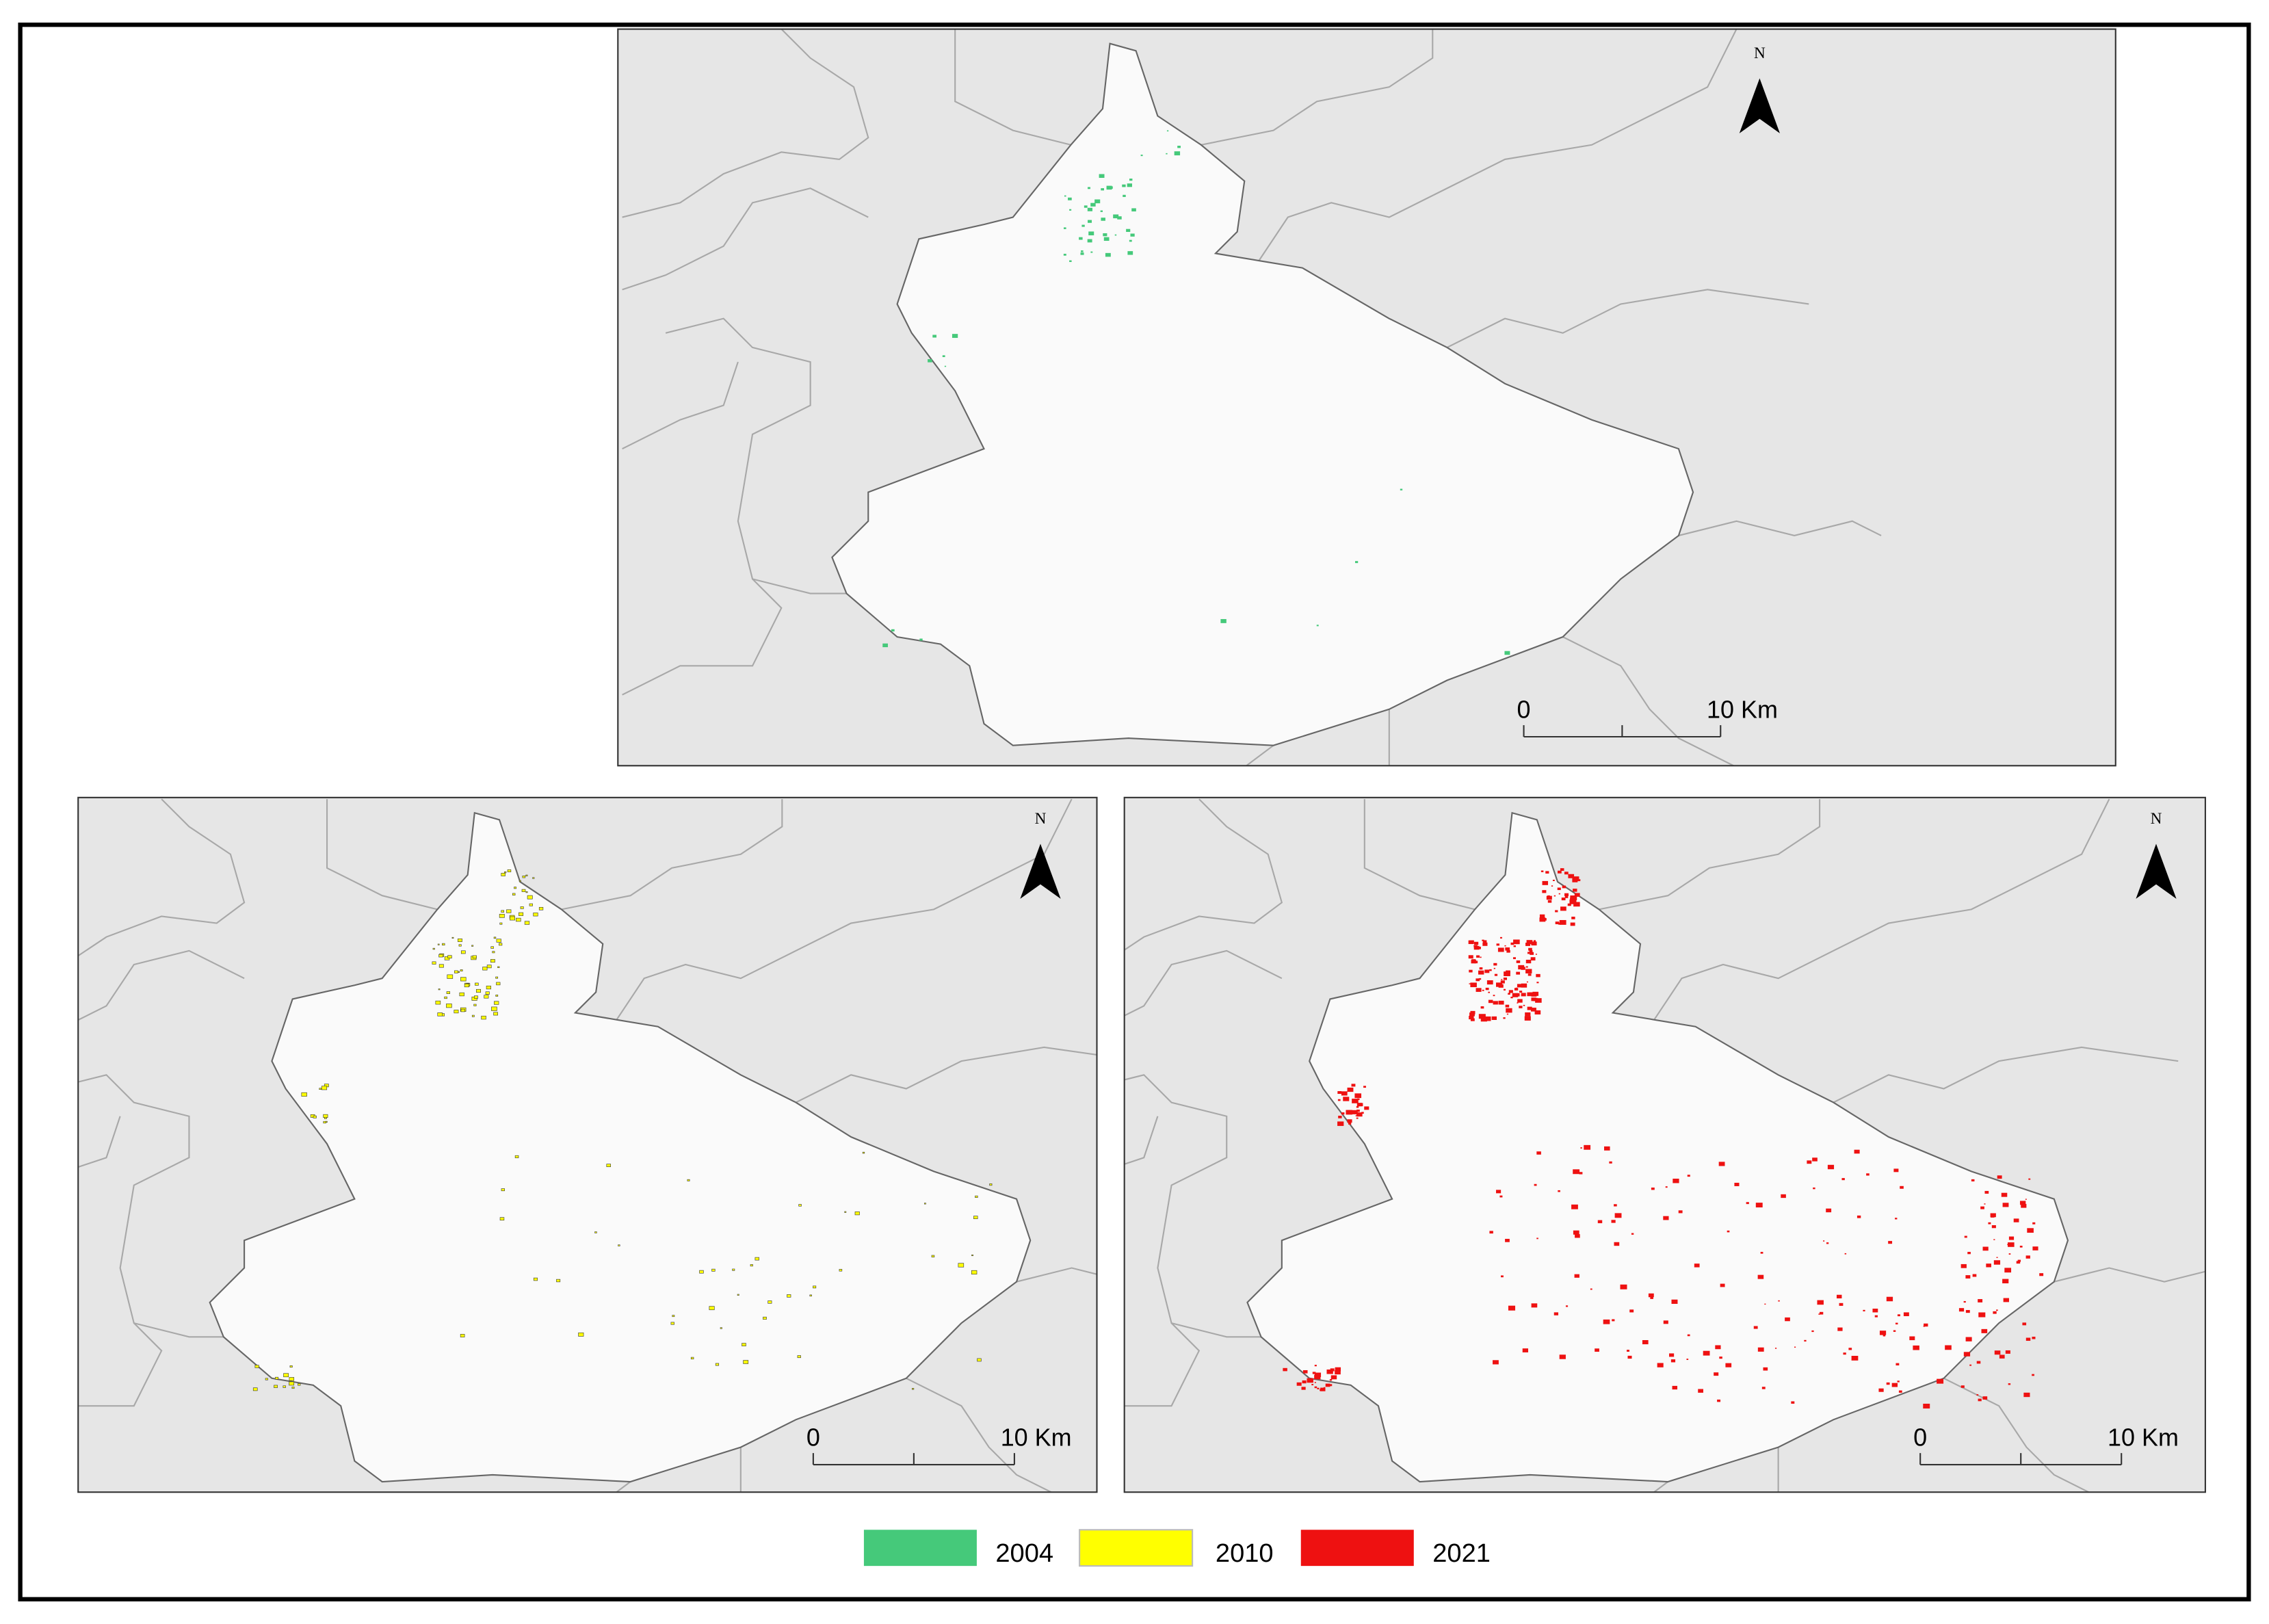 The height and width of the screenshot is (1624, 2269). Describe the element at coordinates (1245, 1554) in the screenshot. I see `legend-label: 2010` at that location.